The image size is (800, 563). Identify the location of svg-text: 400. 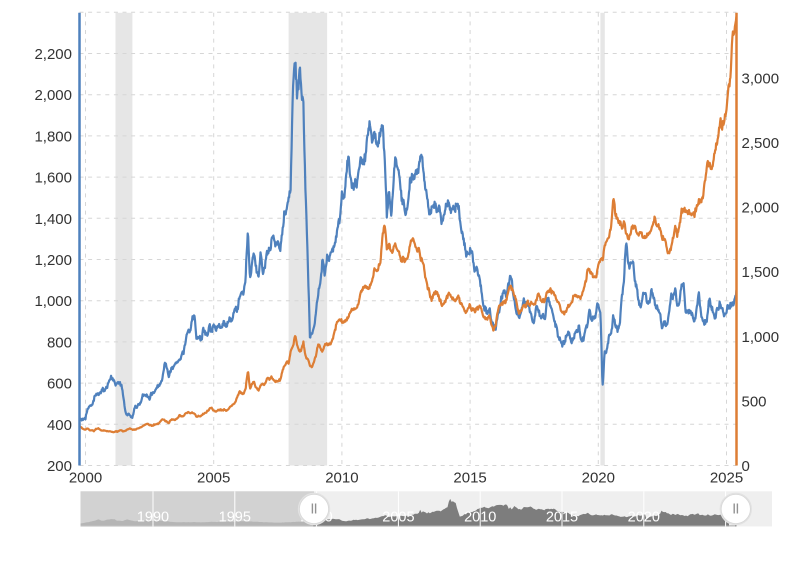
(59, 425).